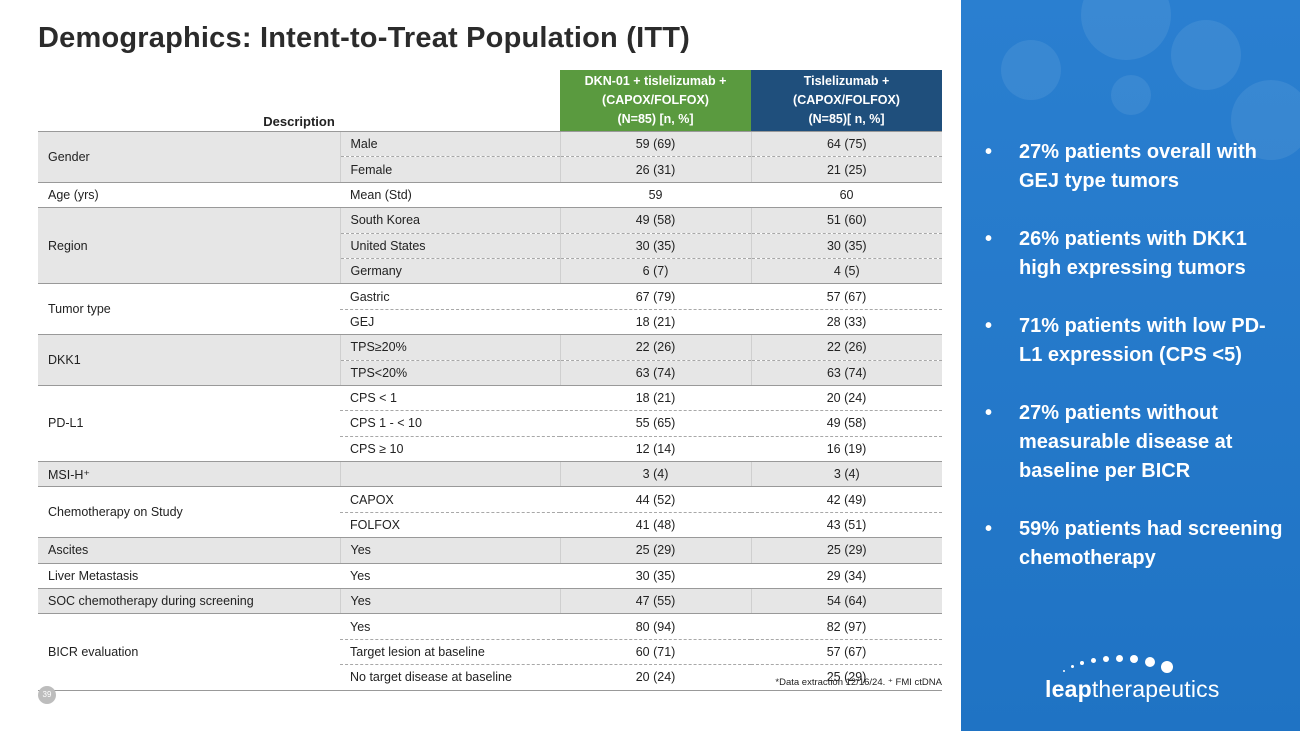  I want to click on arm2-value: 21 (25), so click(846, 169).